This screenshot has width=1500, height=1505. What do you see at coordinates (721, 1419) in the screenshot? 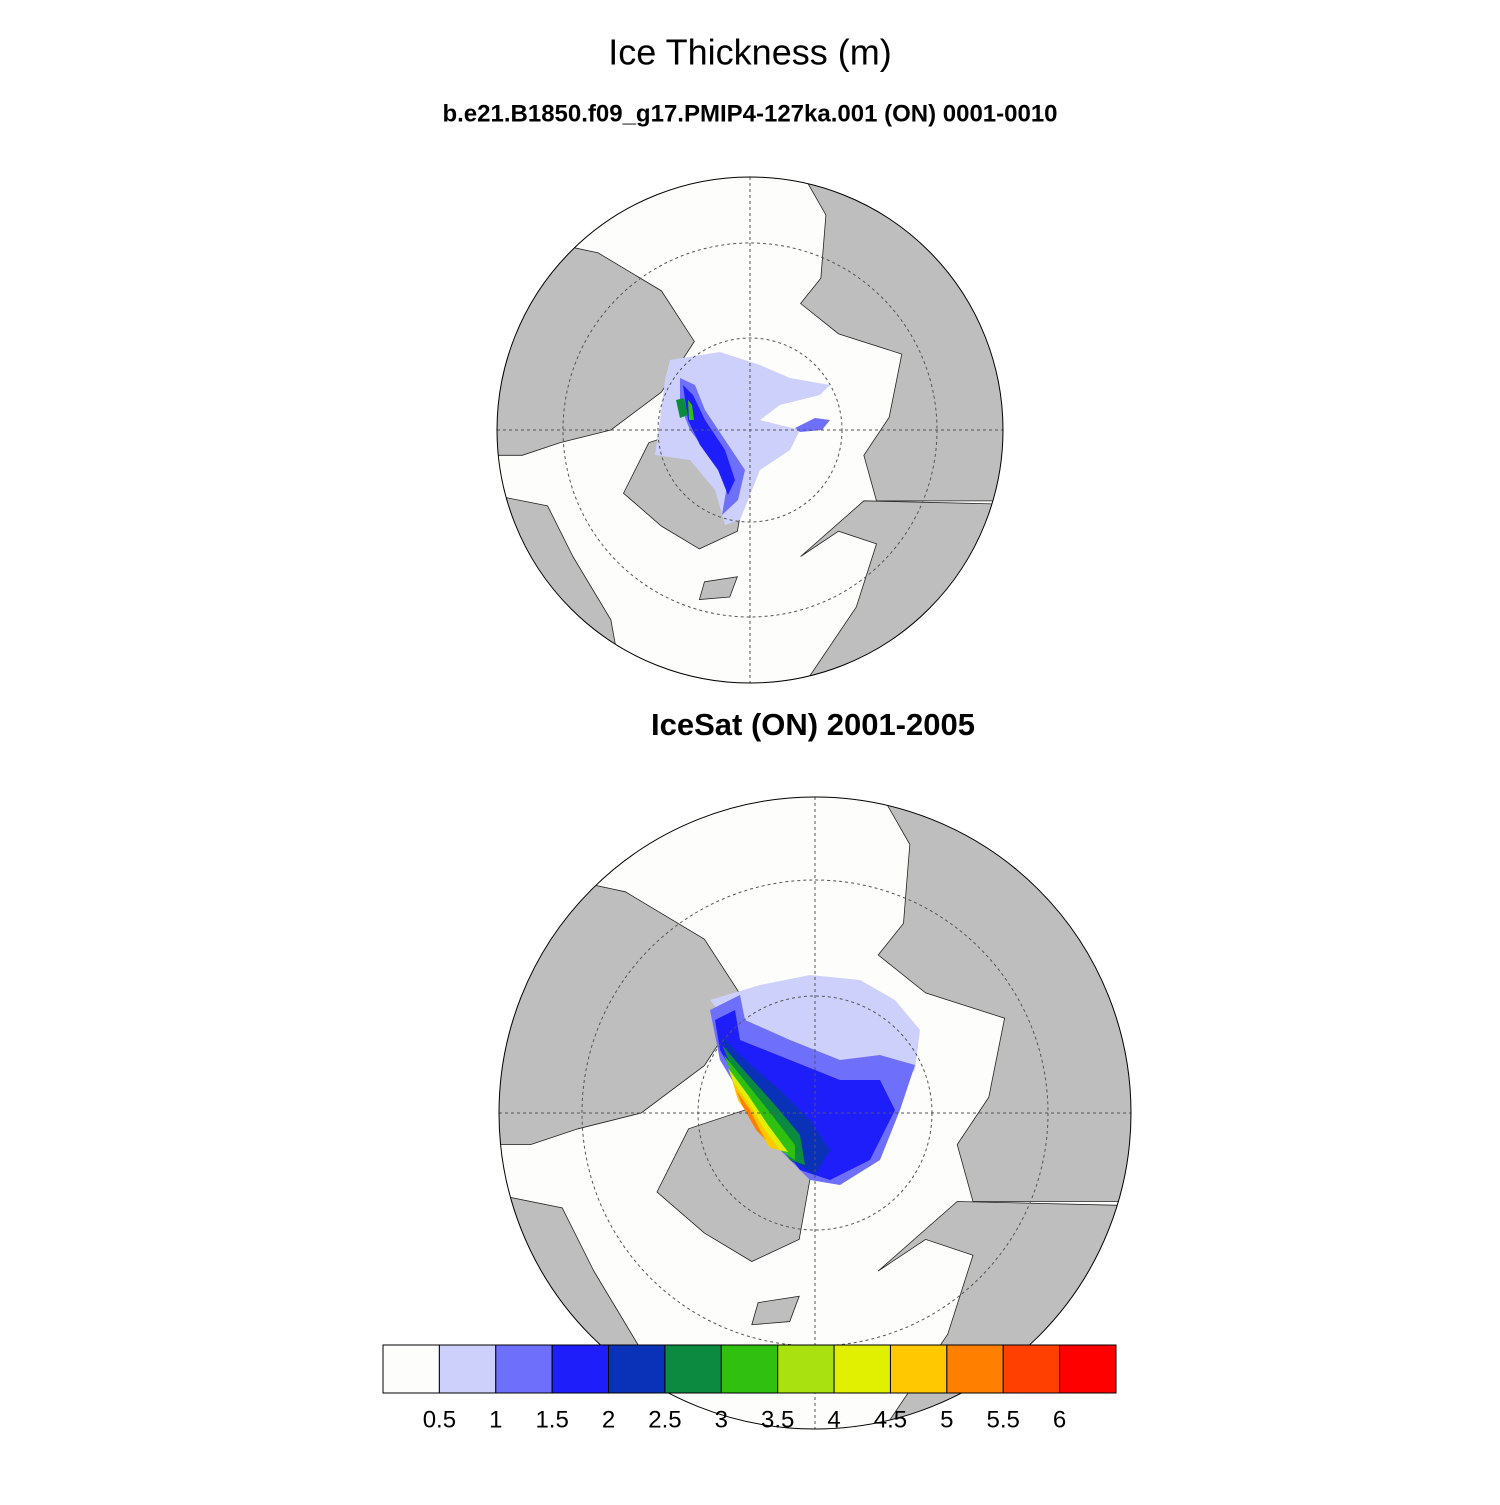
I see `colorbar-label: 3` at bounding box center [721, 1419].